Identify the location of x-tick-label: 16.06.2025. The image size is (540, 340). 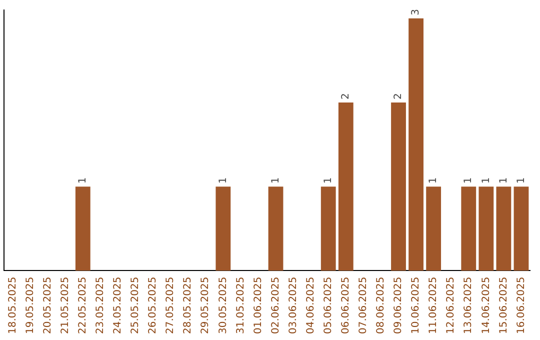
(521, 305).